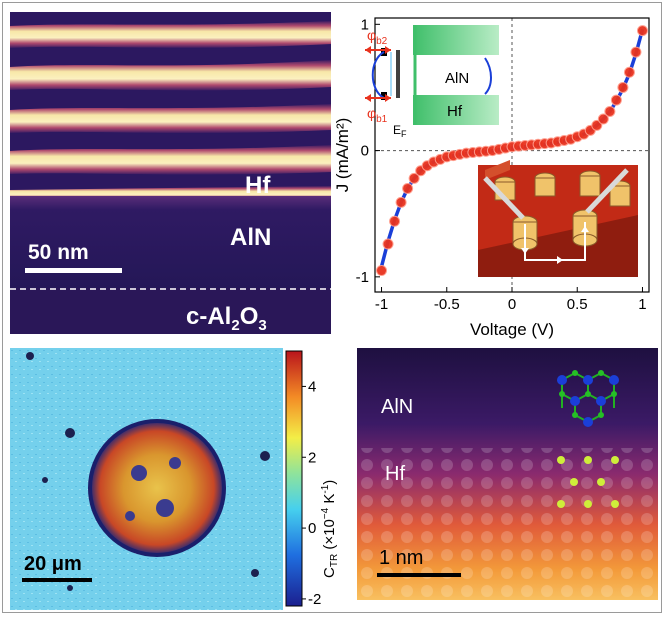 This screenshot has width=666, height=617. I want to click on colorbar-tick-label: 4, so click(312, 386).